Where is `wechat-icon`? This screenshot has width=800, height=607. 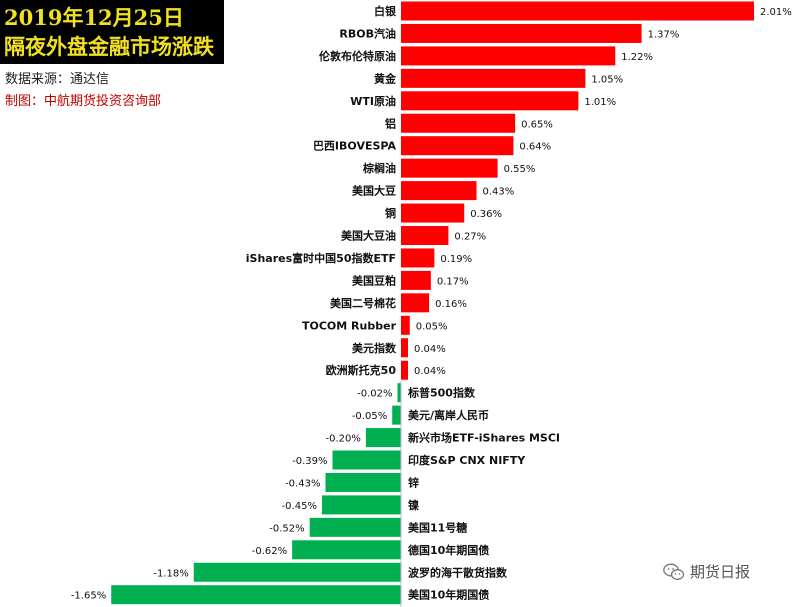
wechat-icon is located at coordinates (674, 571).